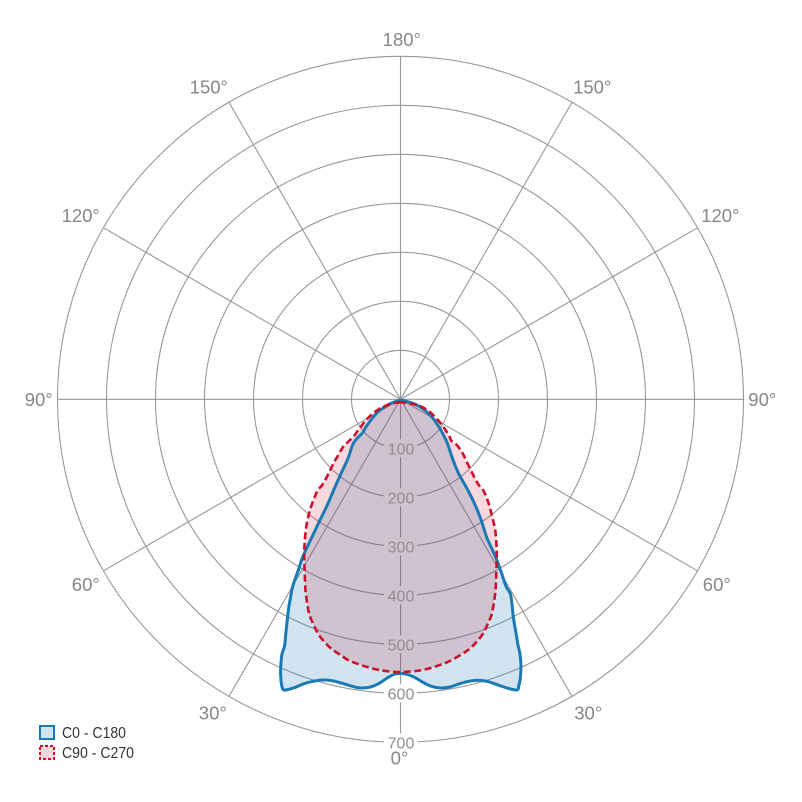 The width and height of the screenshot is (802, 802). Describe the element at coordinates (401, 596) in the screenshot. I see `svg-text: 400` at that location.